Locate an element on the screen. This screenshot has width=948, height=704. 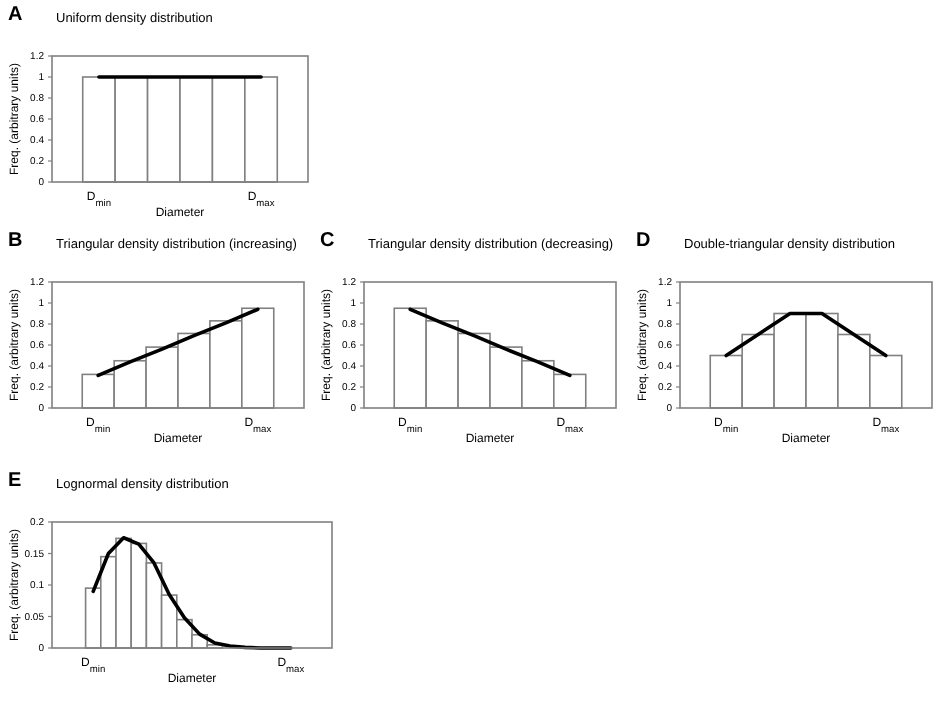
text: C is located at coordinates (327, 241).